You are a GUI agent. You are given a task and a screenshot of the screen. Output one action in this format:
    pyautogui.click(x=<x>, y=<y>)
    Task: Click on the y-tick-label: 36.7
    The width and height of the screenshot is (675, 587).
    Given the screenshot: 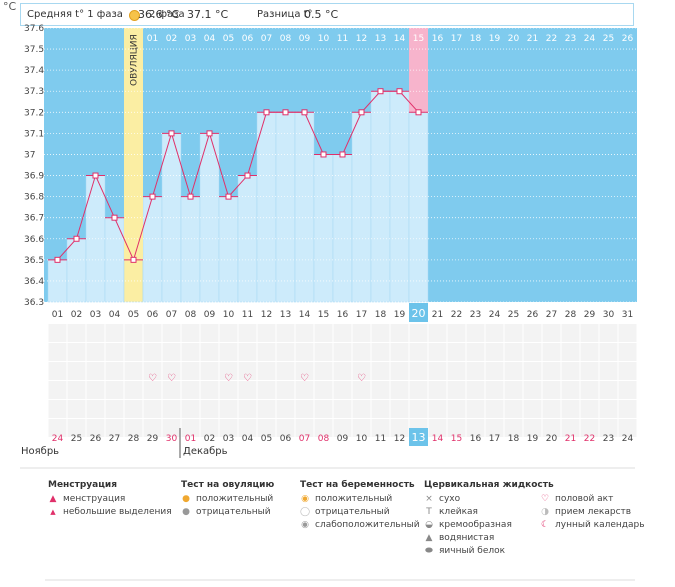 What is the action you would take?
    pyautogui.click(x=34, y=219)
    